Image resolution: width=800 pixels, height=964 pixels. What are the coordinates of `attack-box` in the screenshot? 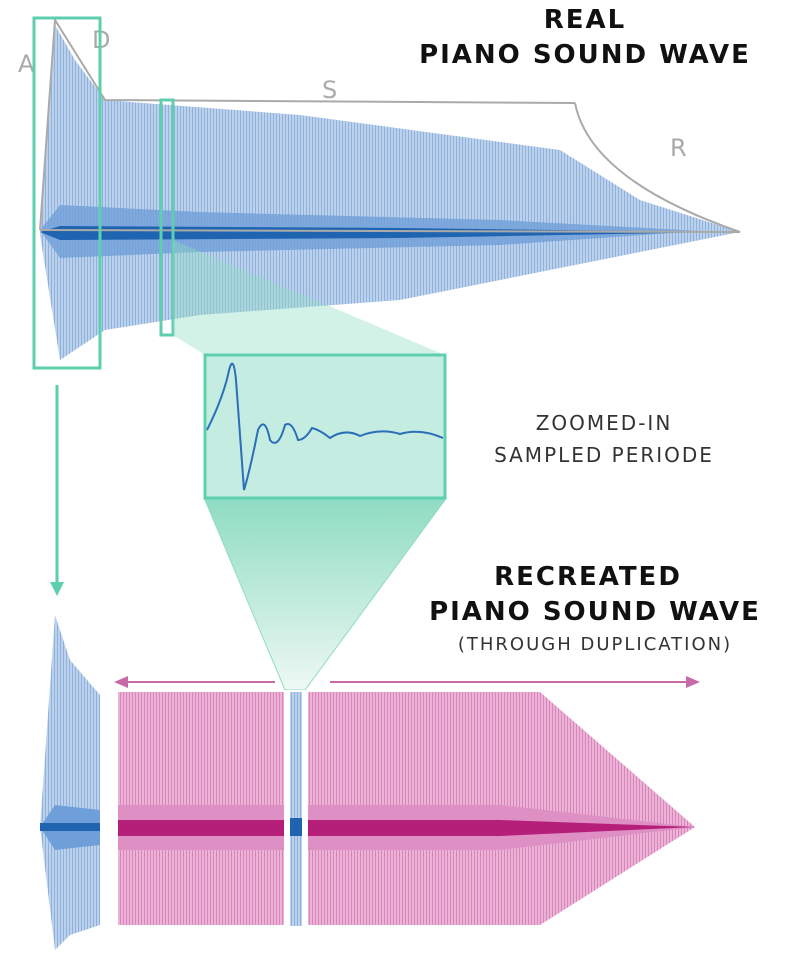 It's located at (67, 193).